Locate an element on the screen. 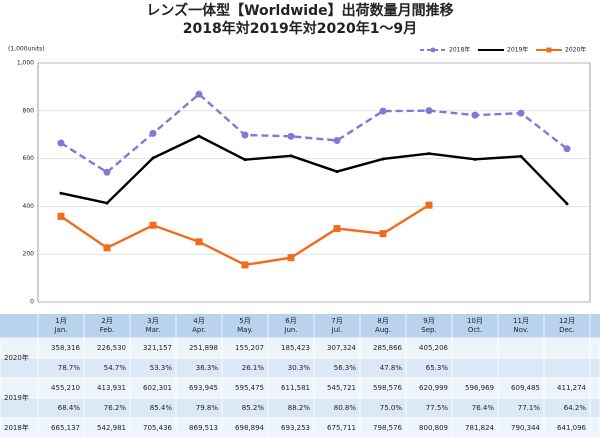 This screenshot has height=438, width=600. table-cell: 30.3% is located at coordinates (299, 368).